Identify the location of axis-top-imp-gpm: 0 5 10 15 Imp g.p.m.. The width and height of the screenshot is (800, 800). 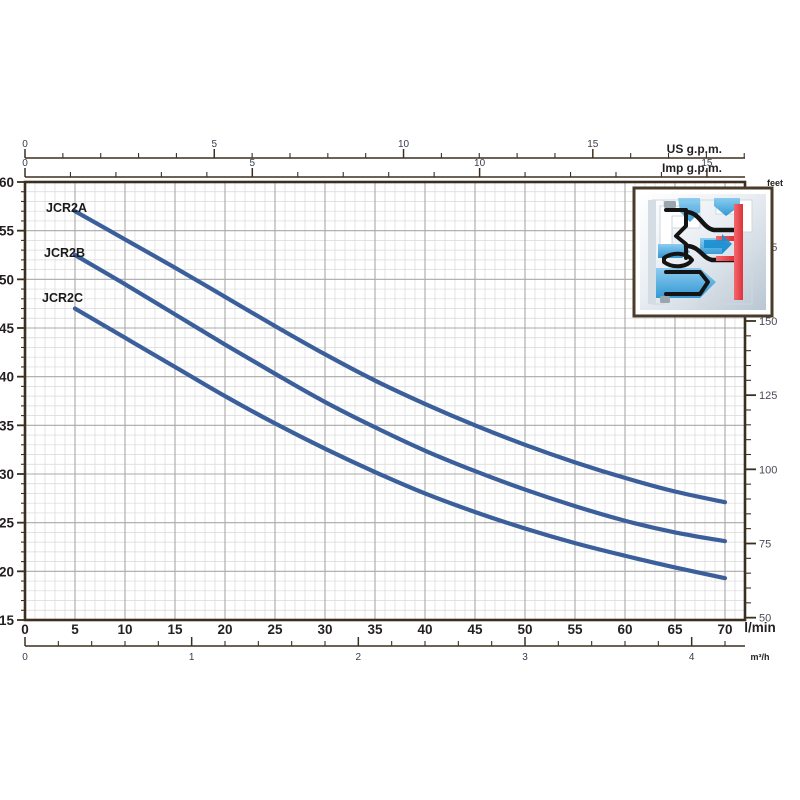
(383, 168).